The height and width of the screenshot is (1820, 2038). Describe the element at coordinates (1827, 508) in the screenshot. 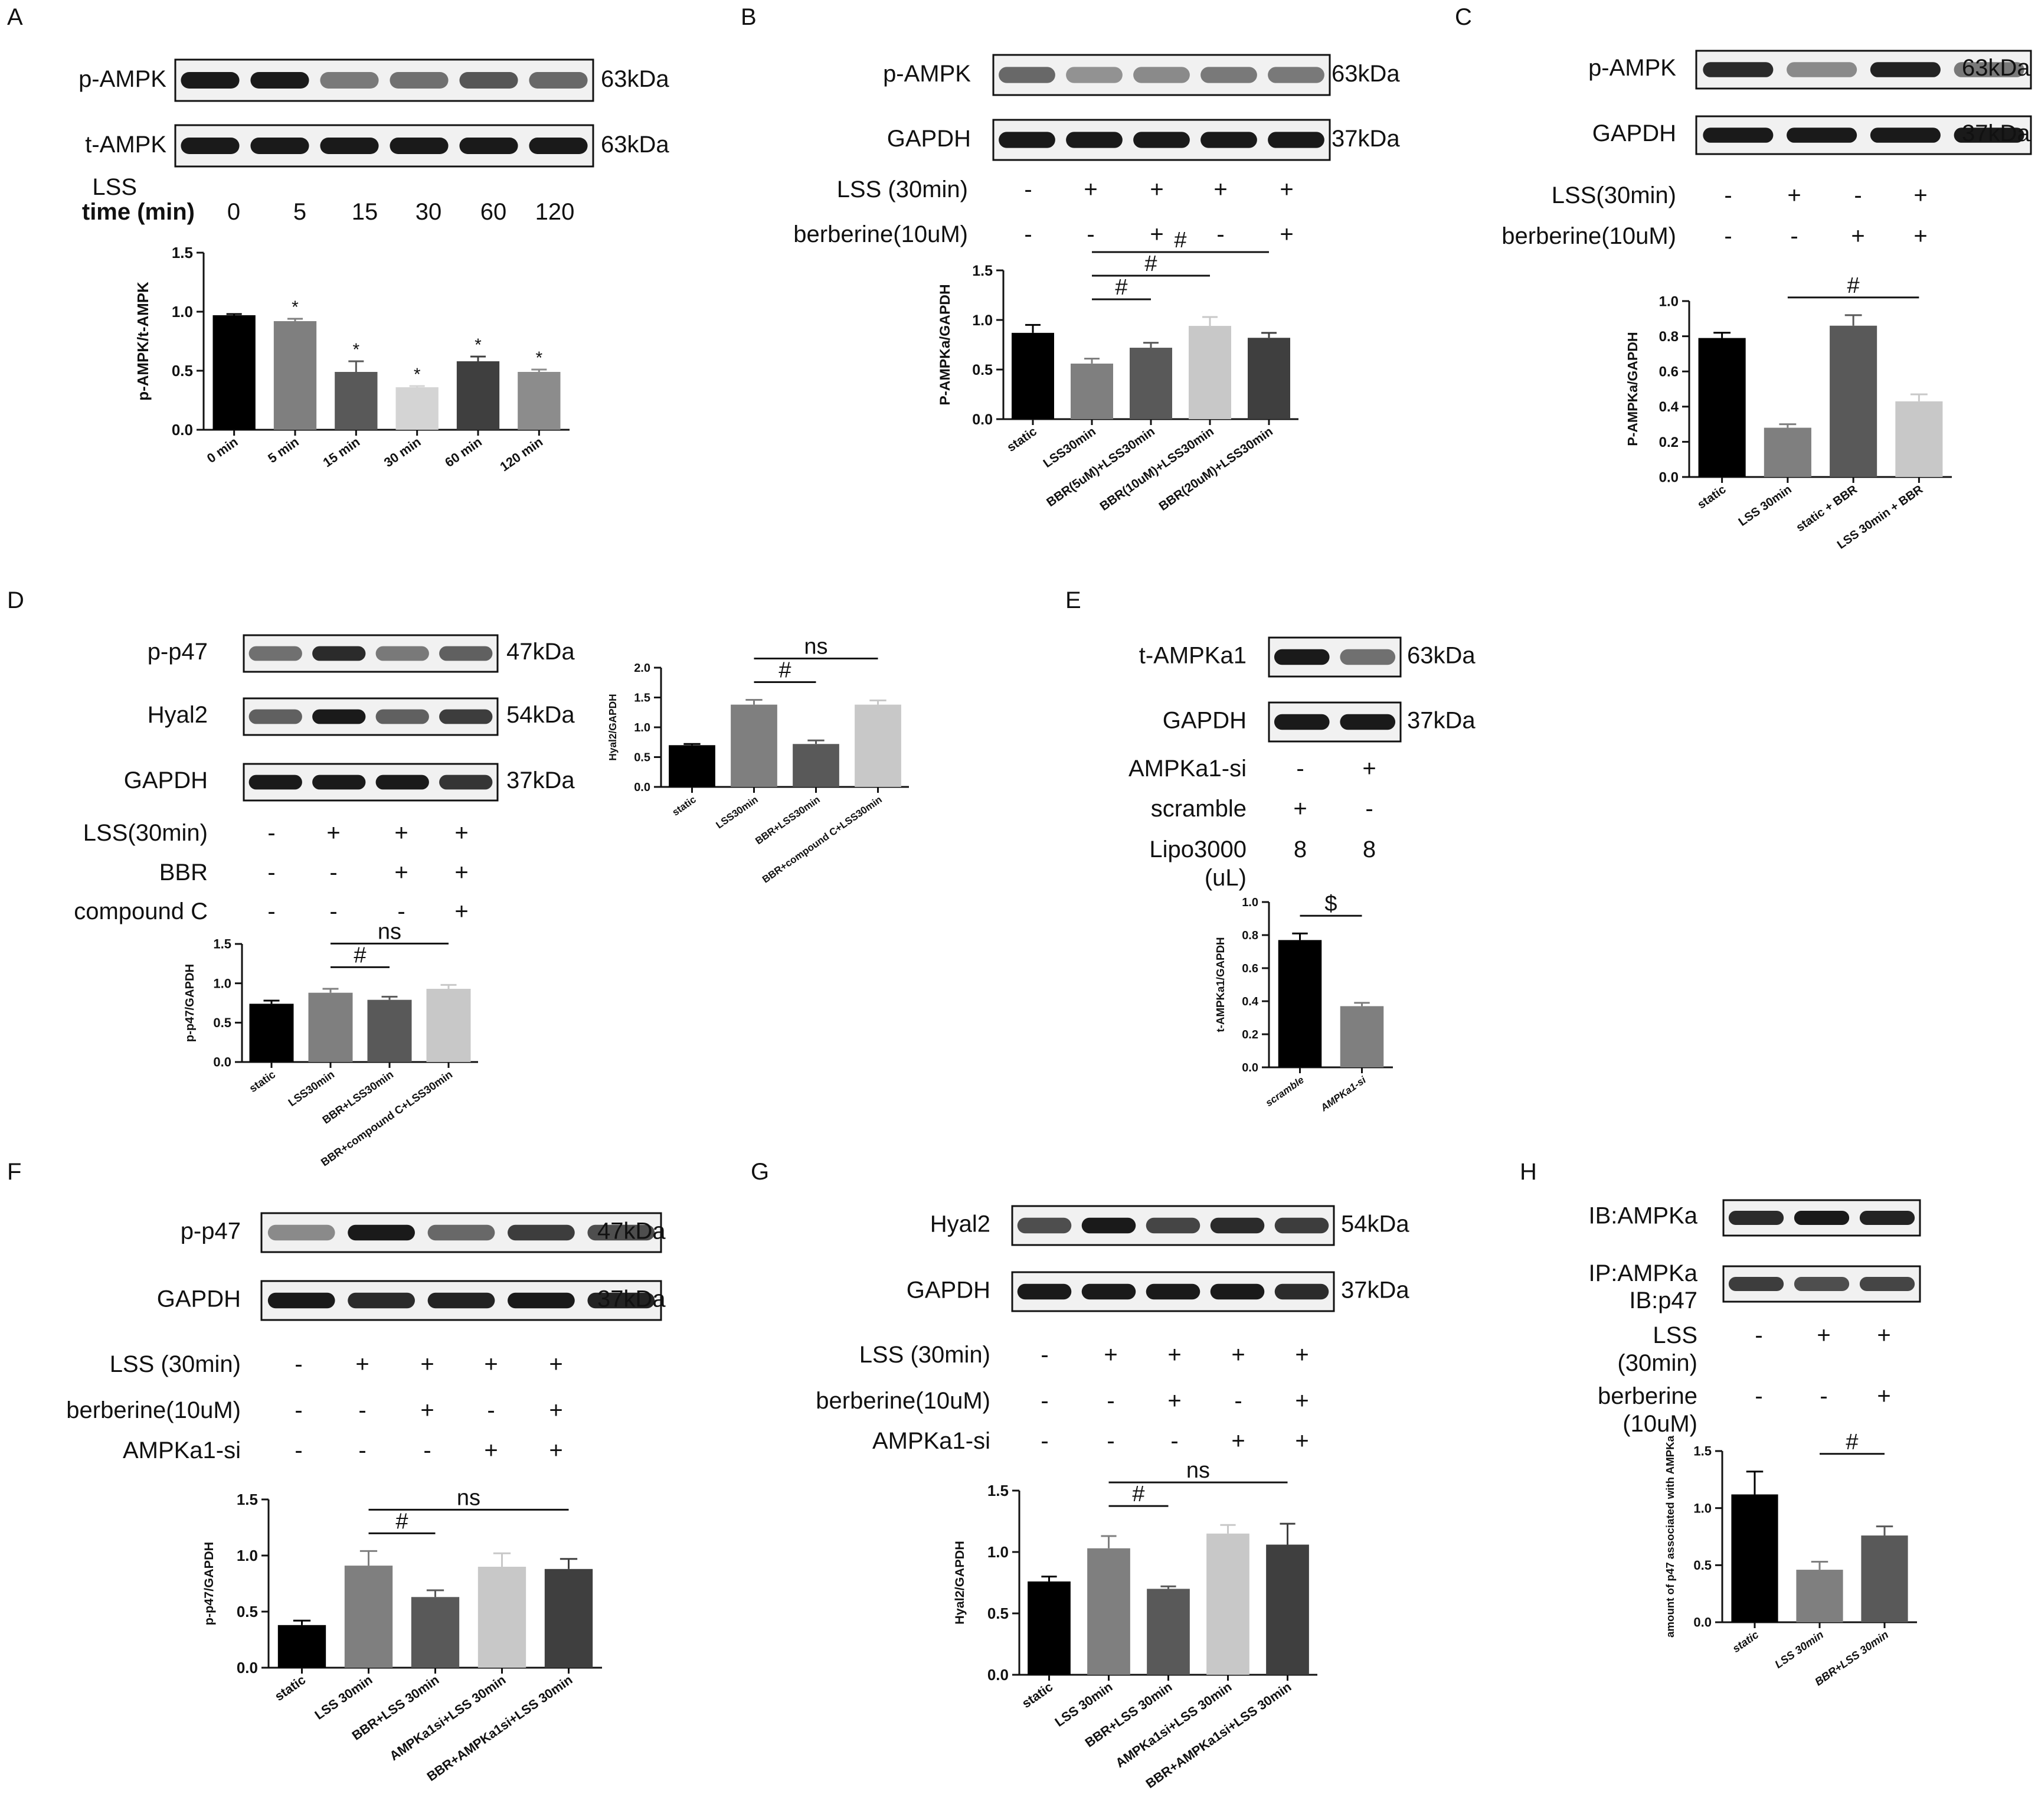

I see `x-tick-label: static + BBR` at that location.